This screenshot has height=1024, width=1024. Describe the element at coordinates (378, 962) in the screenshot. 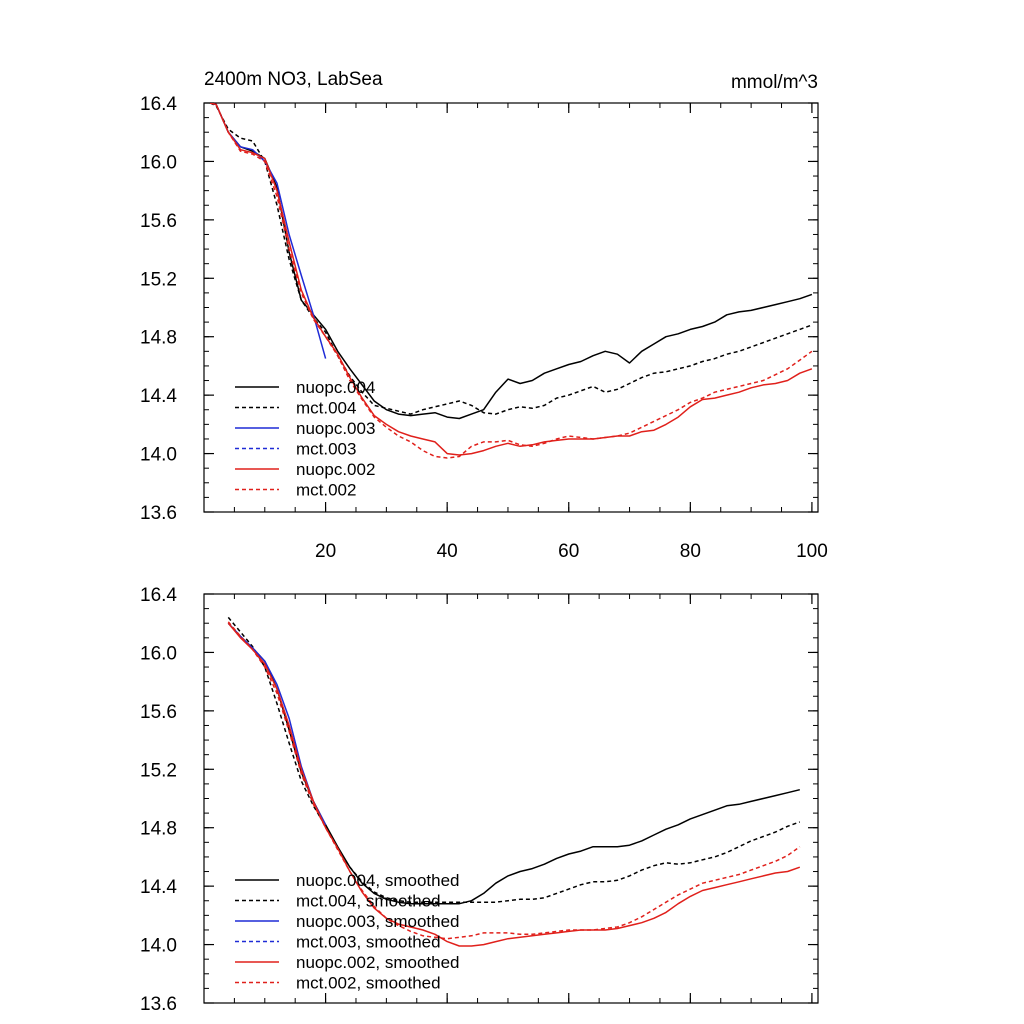

I see `legend-label: nuopc.002, smoothed` at that location.